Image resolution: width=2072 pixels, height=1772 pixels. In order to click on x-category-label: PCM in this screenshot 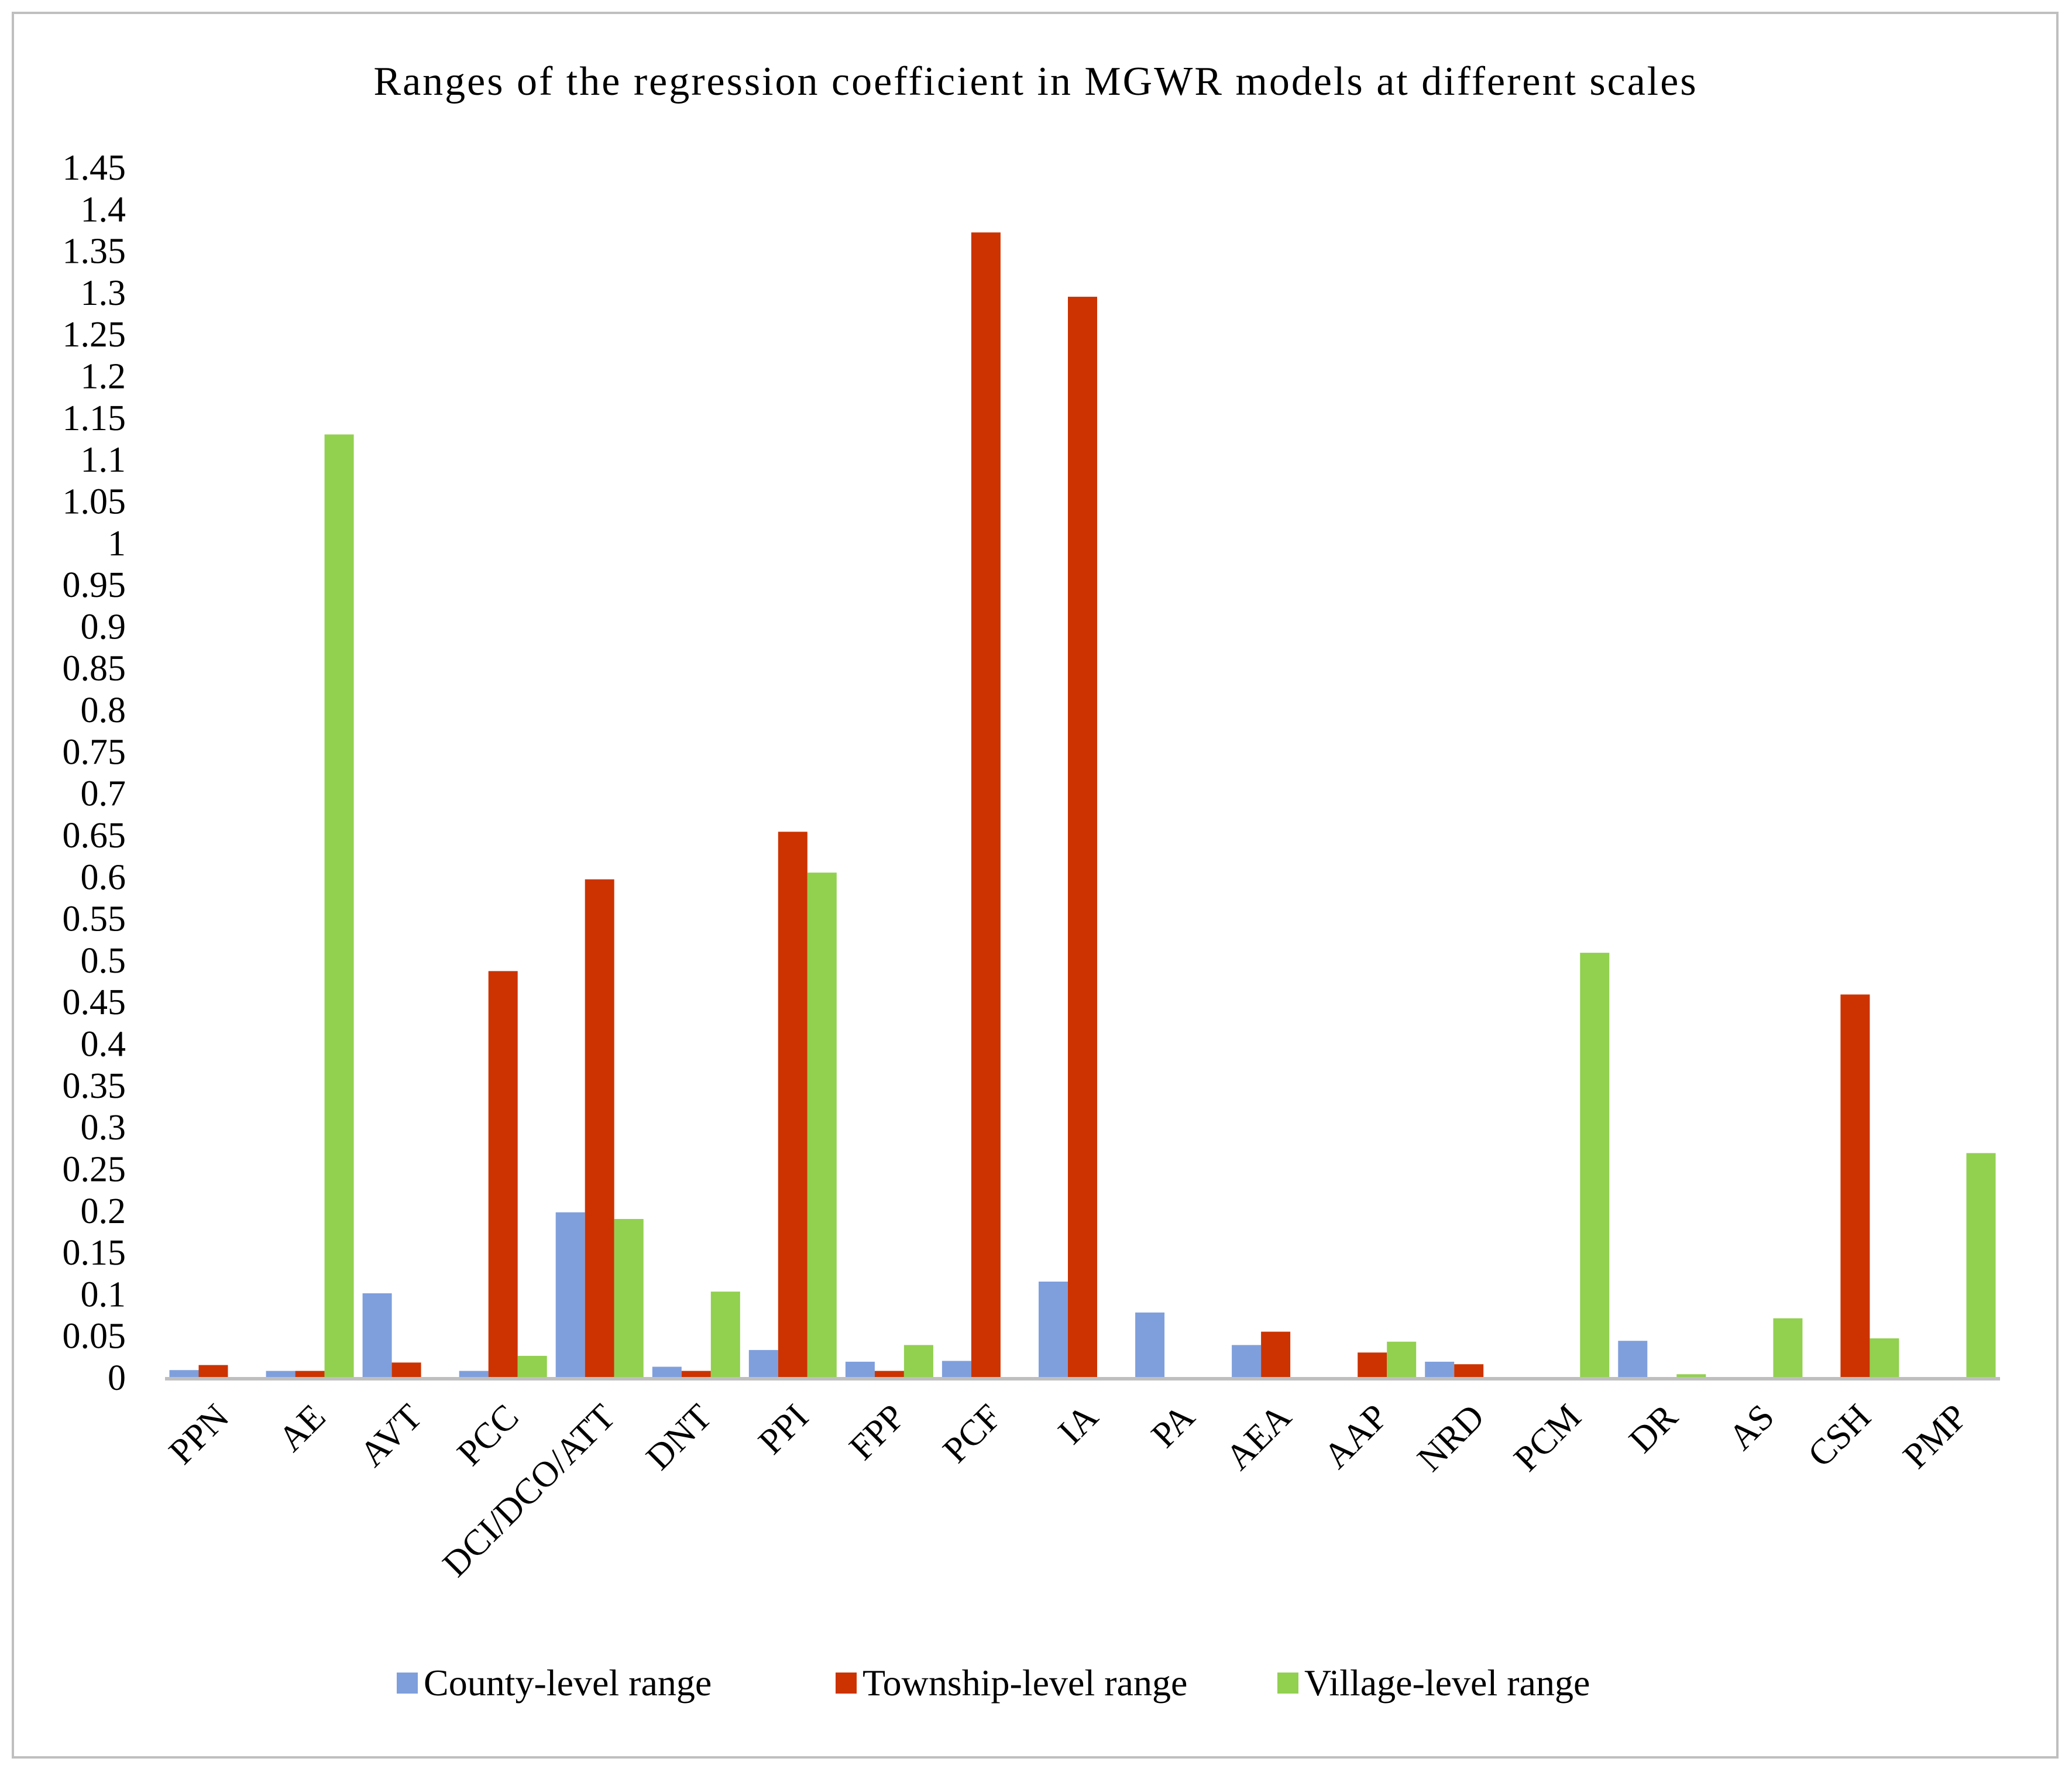, I will do `click(1547, 1438)`.